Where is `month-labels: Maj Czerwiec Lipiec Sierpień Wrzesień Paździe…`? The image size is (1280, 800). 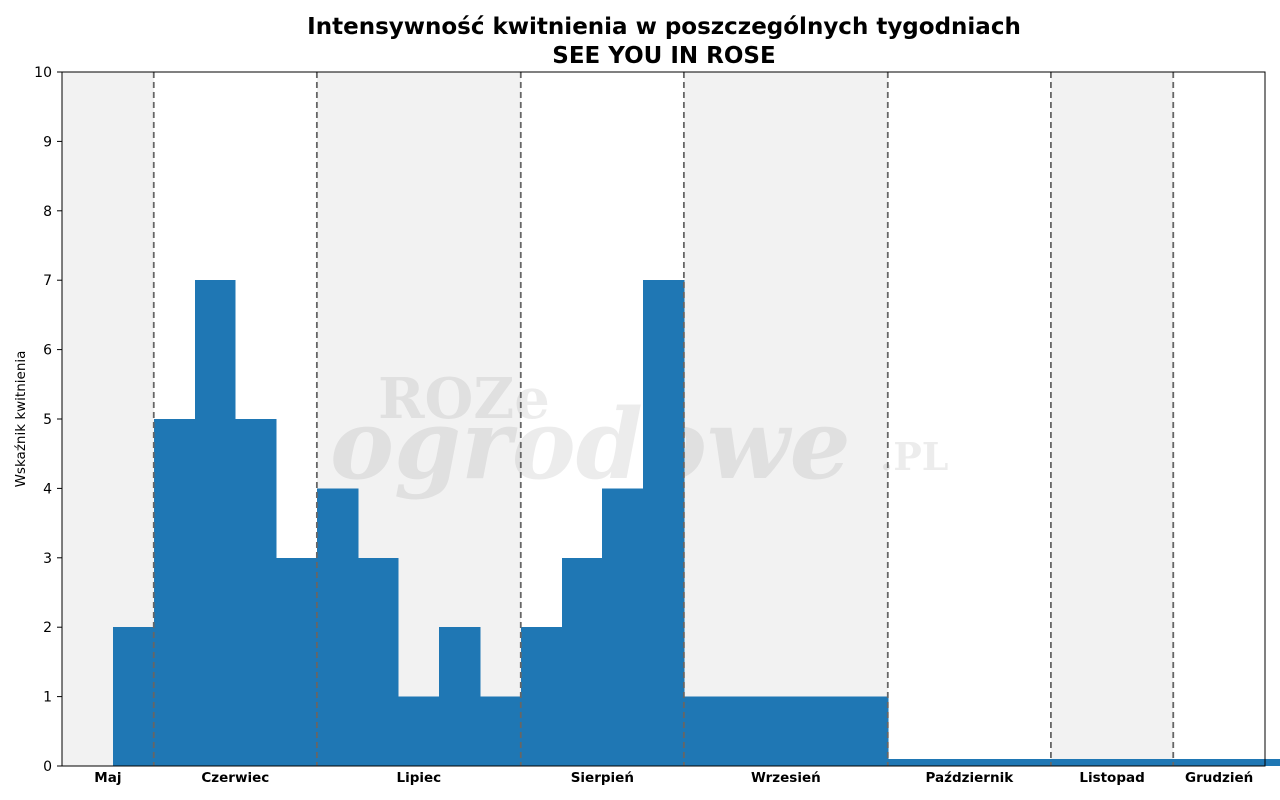 month-labels: Maj Czerwiec Lipiec Sierpień Wrzesień Paździe… is located at coordinates (673, 778).